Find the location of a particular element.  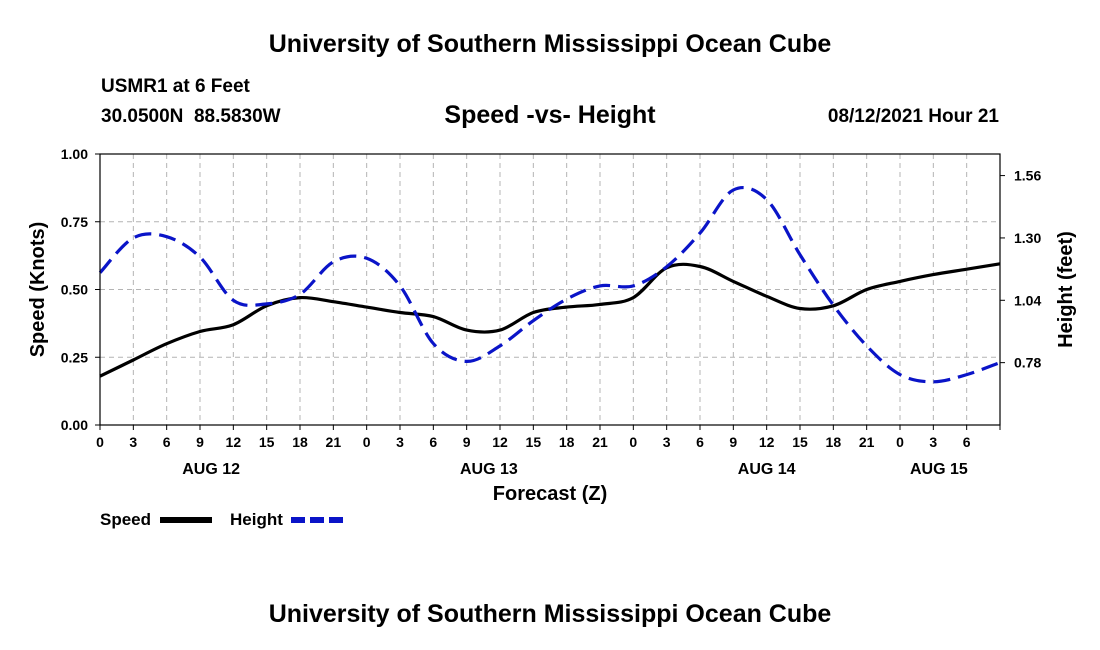

y-axis-label-left: Speed (Knots) is located at coordinates (38, 290).